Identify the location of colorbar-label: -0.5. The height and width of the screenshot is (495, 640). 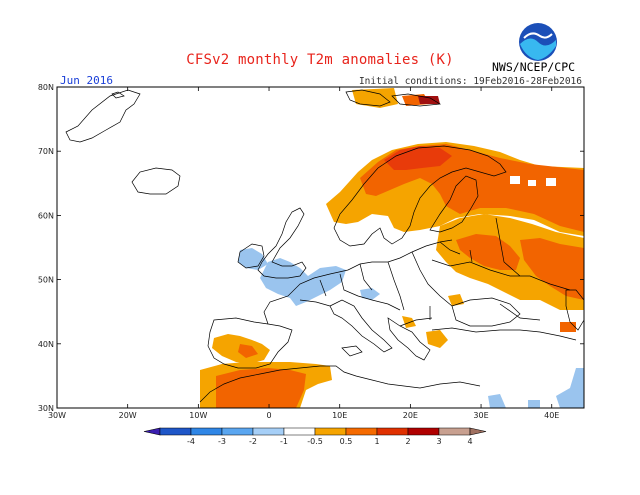
(315, 441).